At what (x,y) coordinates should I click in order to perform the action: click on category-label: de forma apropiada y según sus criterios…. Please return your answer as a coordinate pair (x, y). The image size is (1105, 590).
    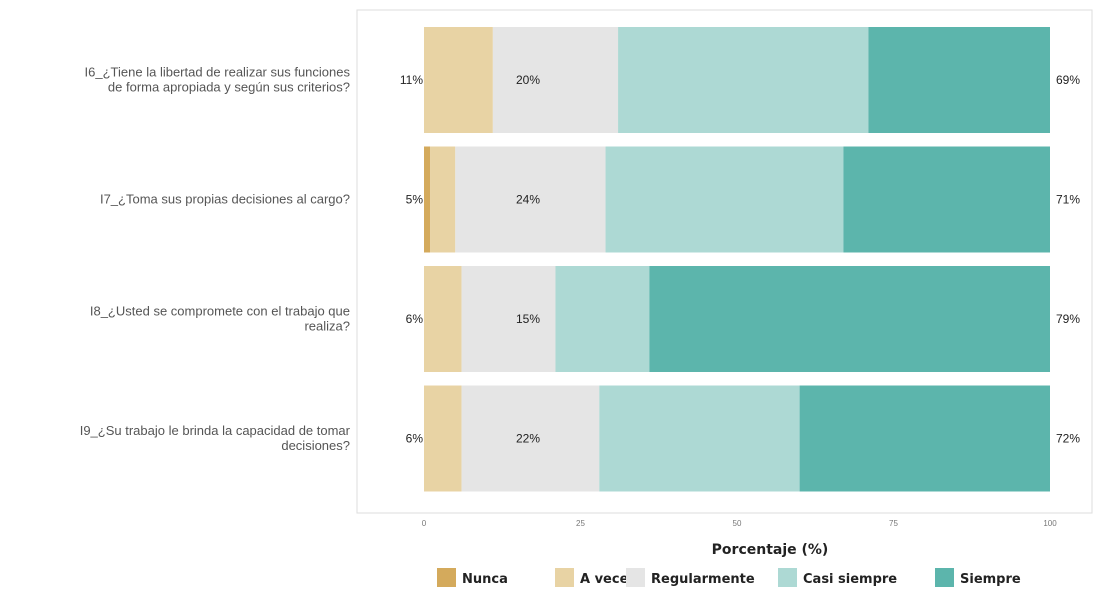
    Looking at the image, I should click on (229, 87).